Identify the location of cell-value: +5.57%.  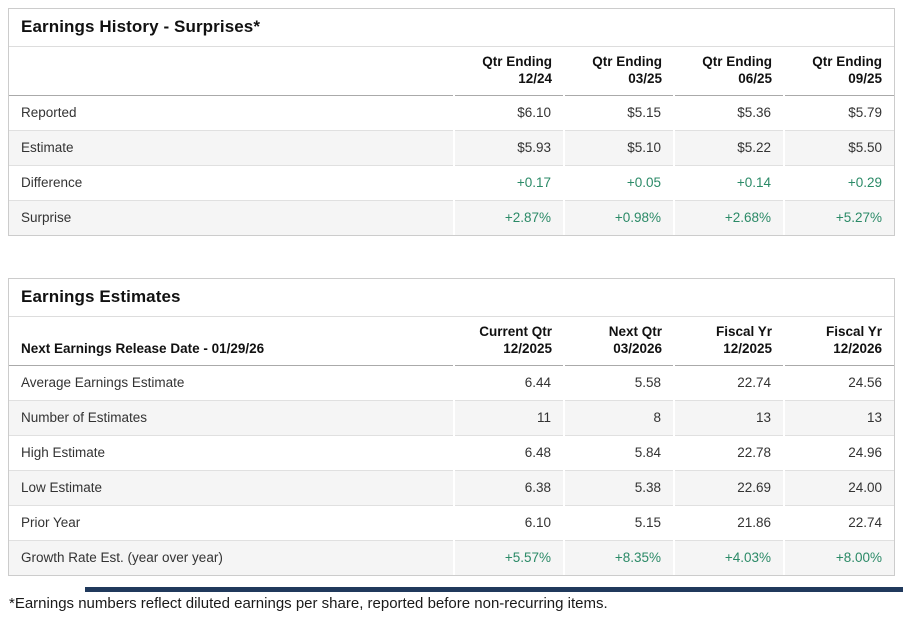
(508, 557).